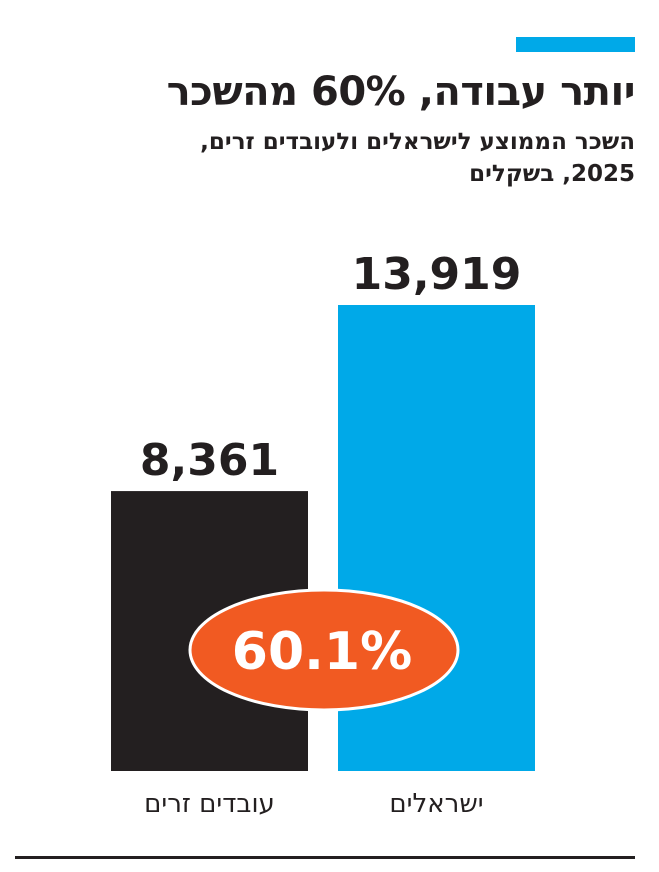 This screenshot has height=872, width=659. I want to click on category-label-foreign: עובדים זרים, so click(209, 804).